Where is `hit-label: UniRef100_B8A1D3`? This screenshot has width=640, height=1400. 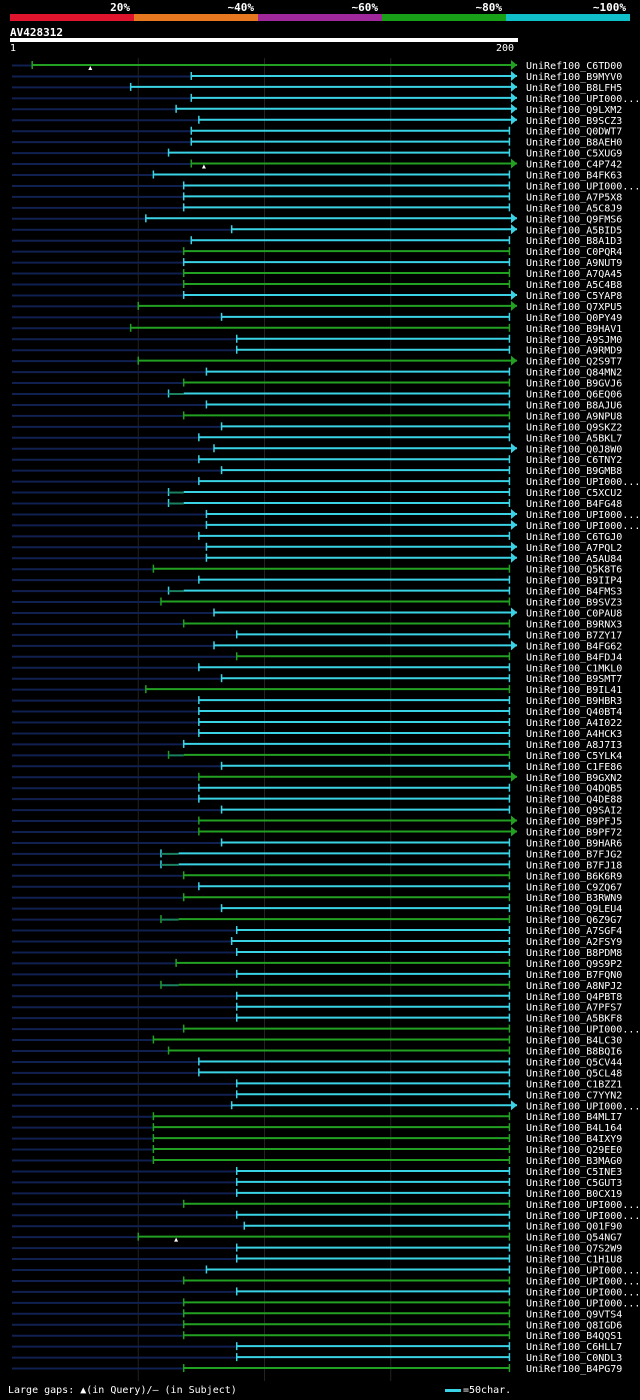 hit-label: UniRef100_B8A1D3 is located at coordinates (574, 241).